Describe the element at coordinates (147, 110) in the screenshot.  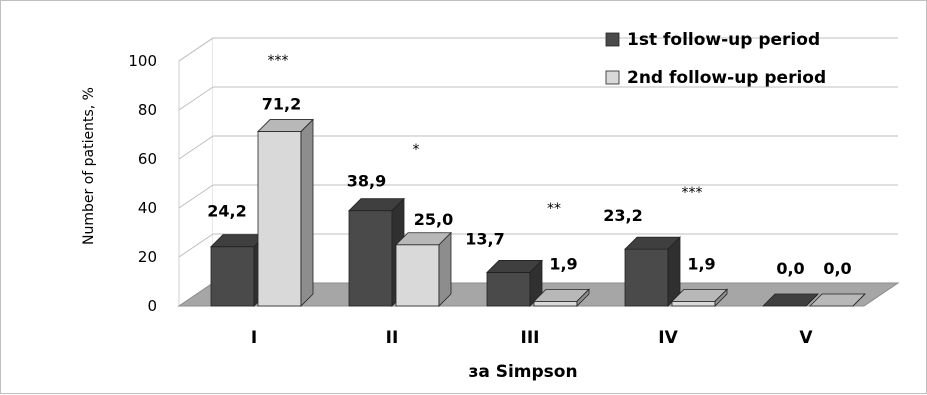
I see `y-tick-label: 80` at that location.